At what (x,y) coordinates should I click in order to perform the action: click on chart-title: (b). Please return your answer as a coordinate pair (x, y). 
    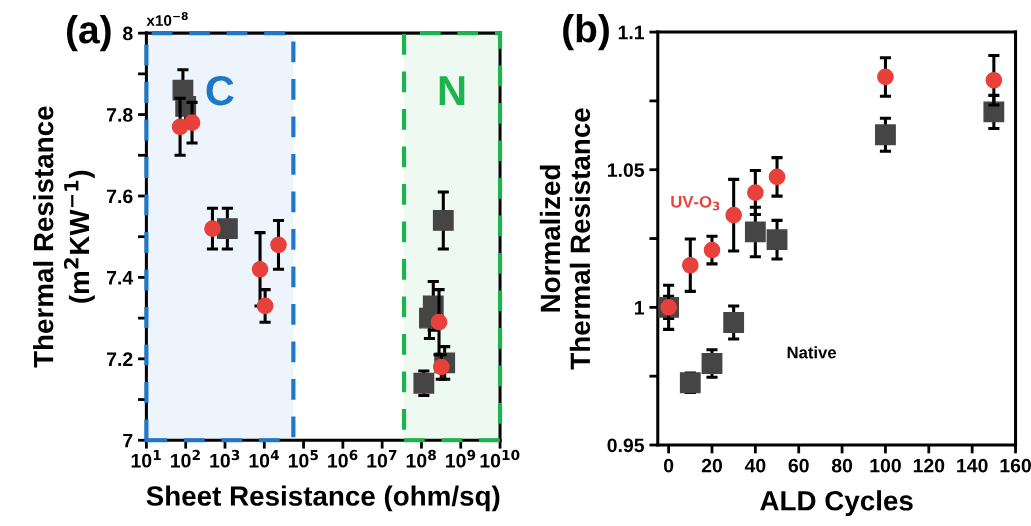
    Looking at the image, I should click on (586, 32).